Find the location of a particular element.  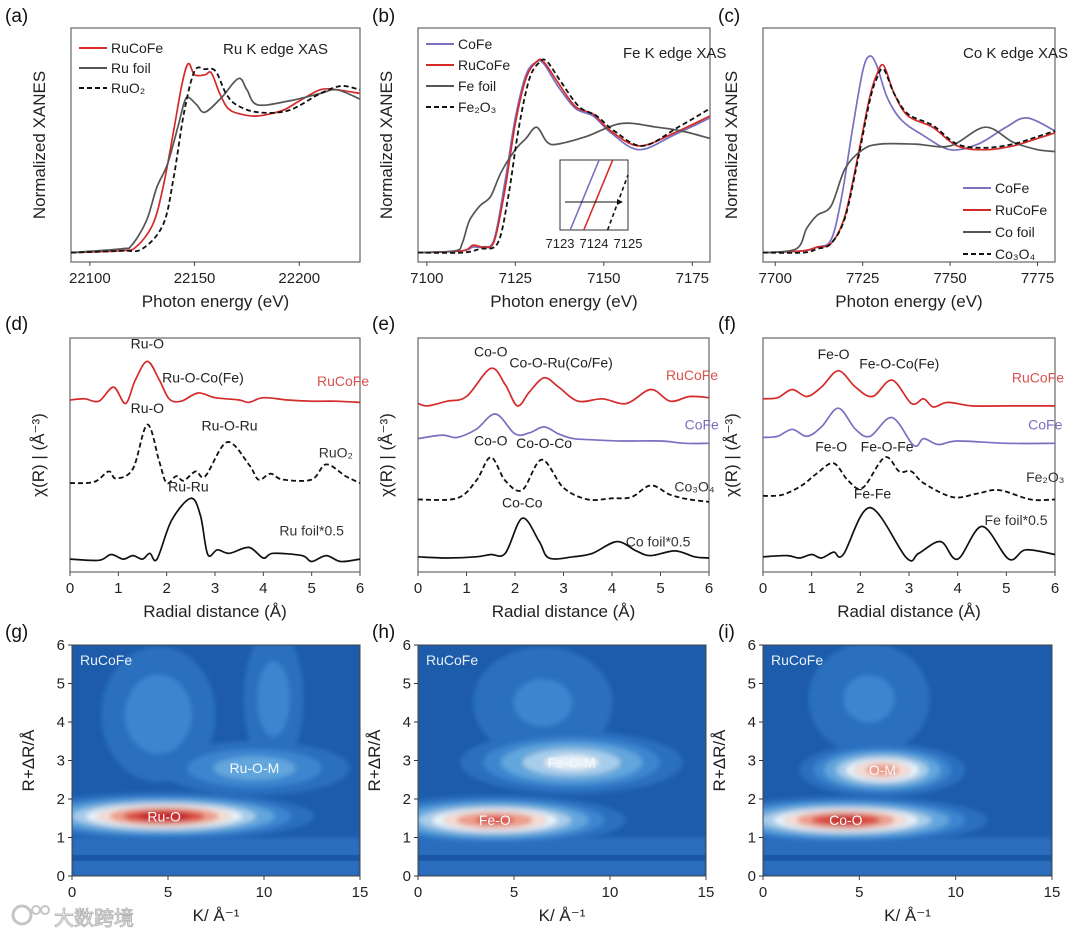

panel-letter: (g) is located at coordinates (16, 632).